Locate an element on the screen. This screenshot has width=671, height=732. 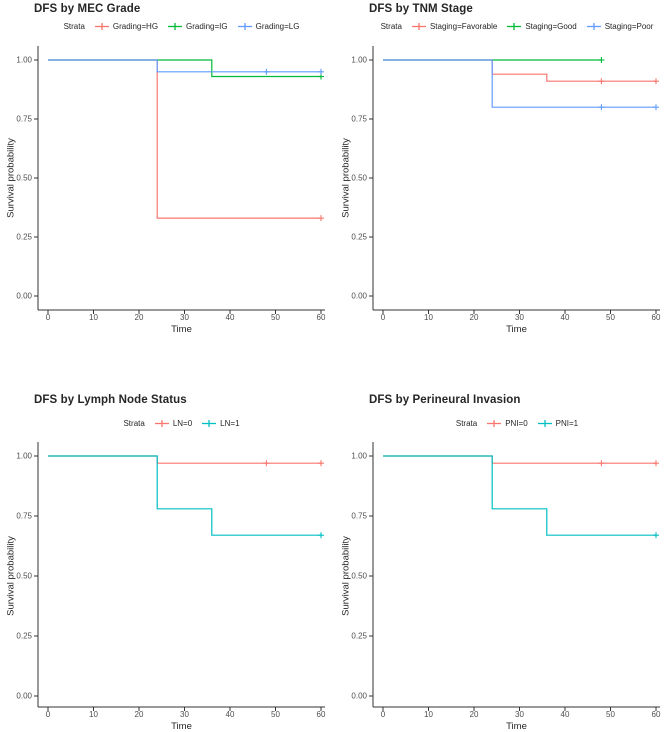
panel-title: DFS by MEC Grade is located at coordinates (87, 9).